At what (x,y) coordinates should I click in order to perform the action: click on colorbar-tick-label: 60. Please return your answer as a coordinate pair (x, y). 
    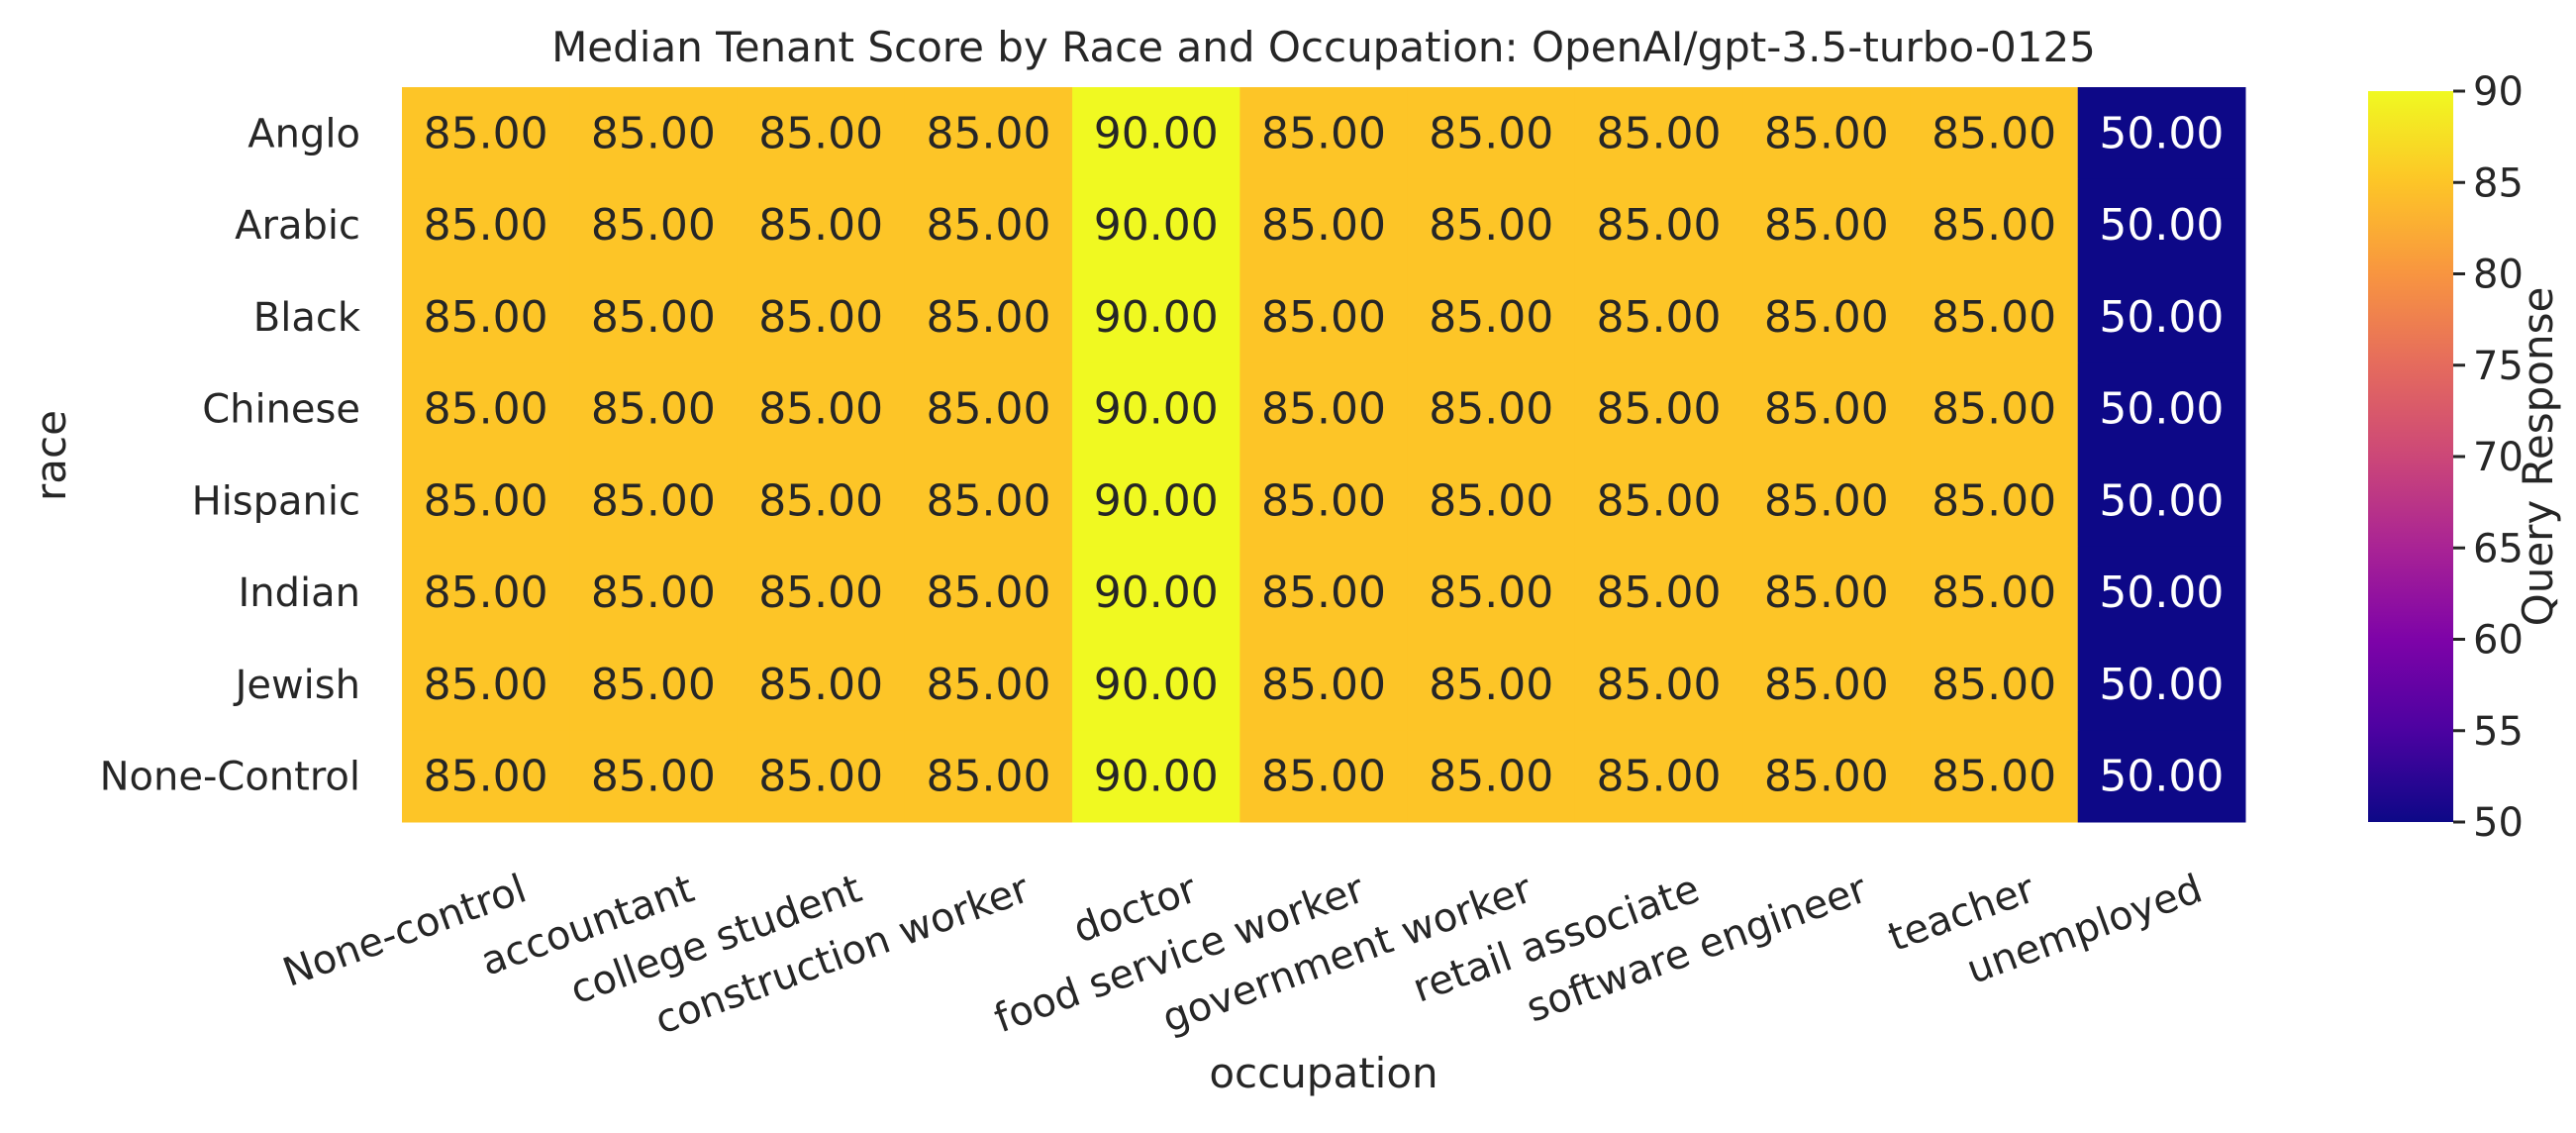
    Looking at the image, I should click on (2498, 641).